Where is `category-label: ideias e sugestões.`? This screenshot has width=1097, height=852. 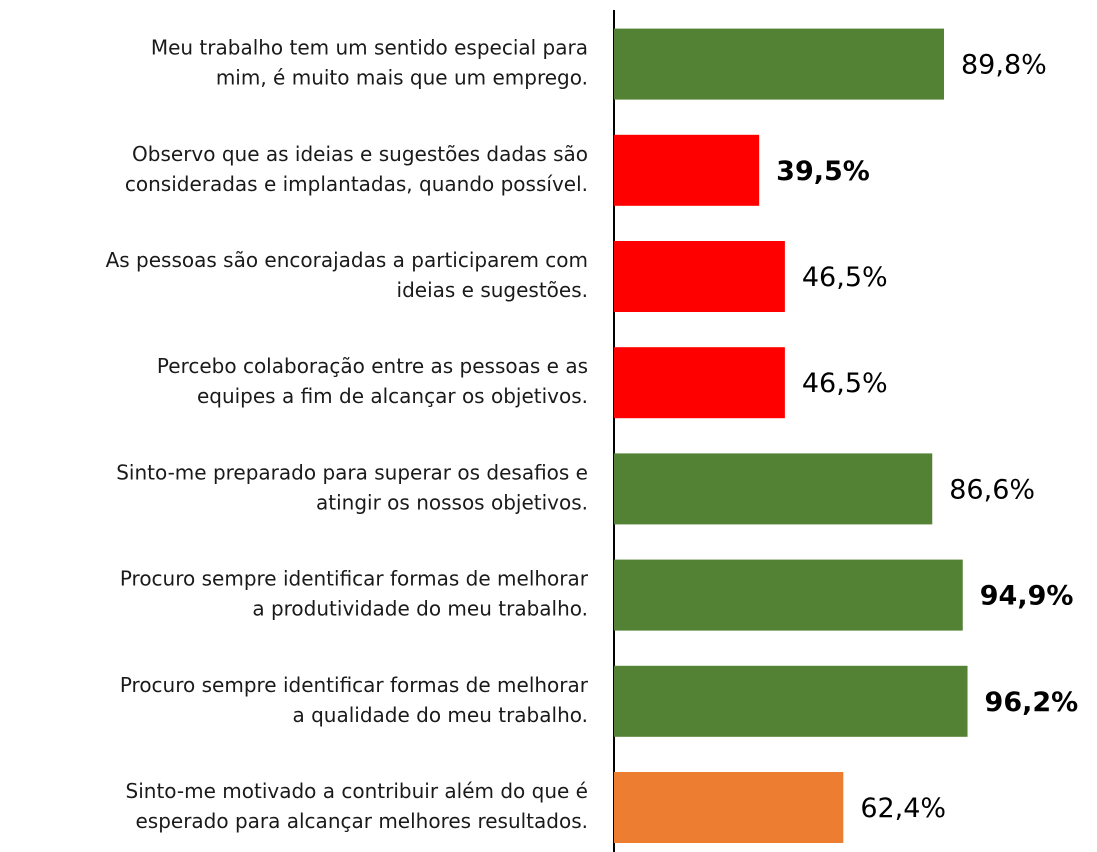 category-label: ideias e sugestões. is located at coordinates (492, 290).